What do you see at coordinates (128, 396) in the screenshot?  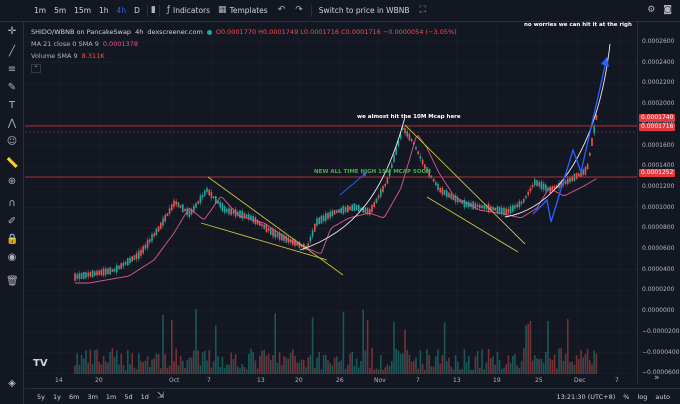 I see `range-5d: 5d` at bounding box center [128, 396].